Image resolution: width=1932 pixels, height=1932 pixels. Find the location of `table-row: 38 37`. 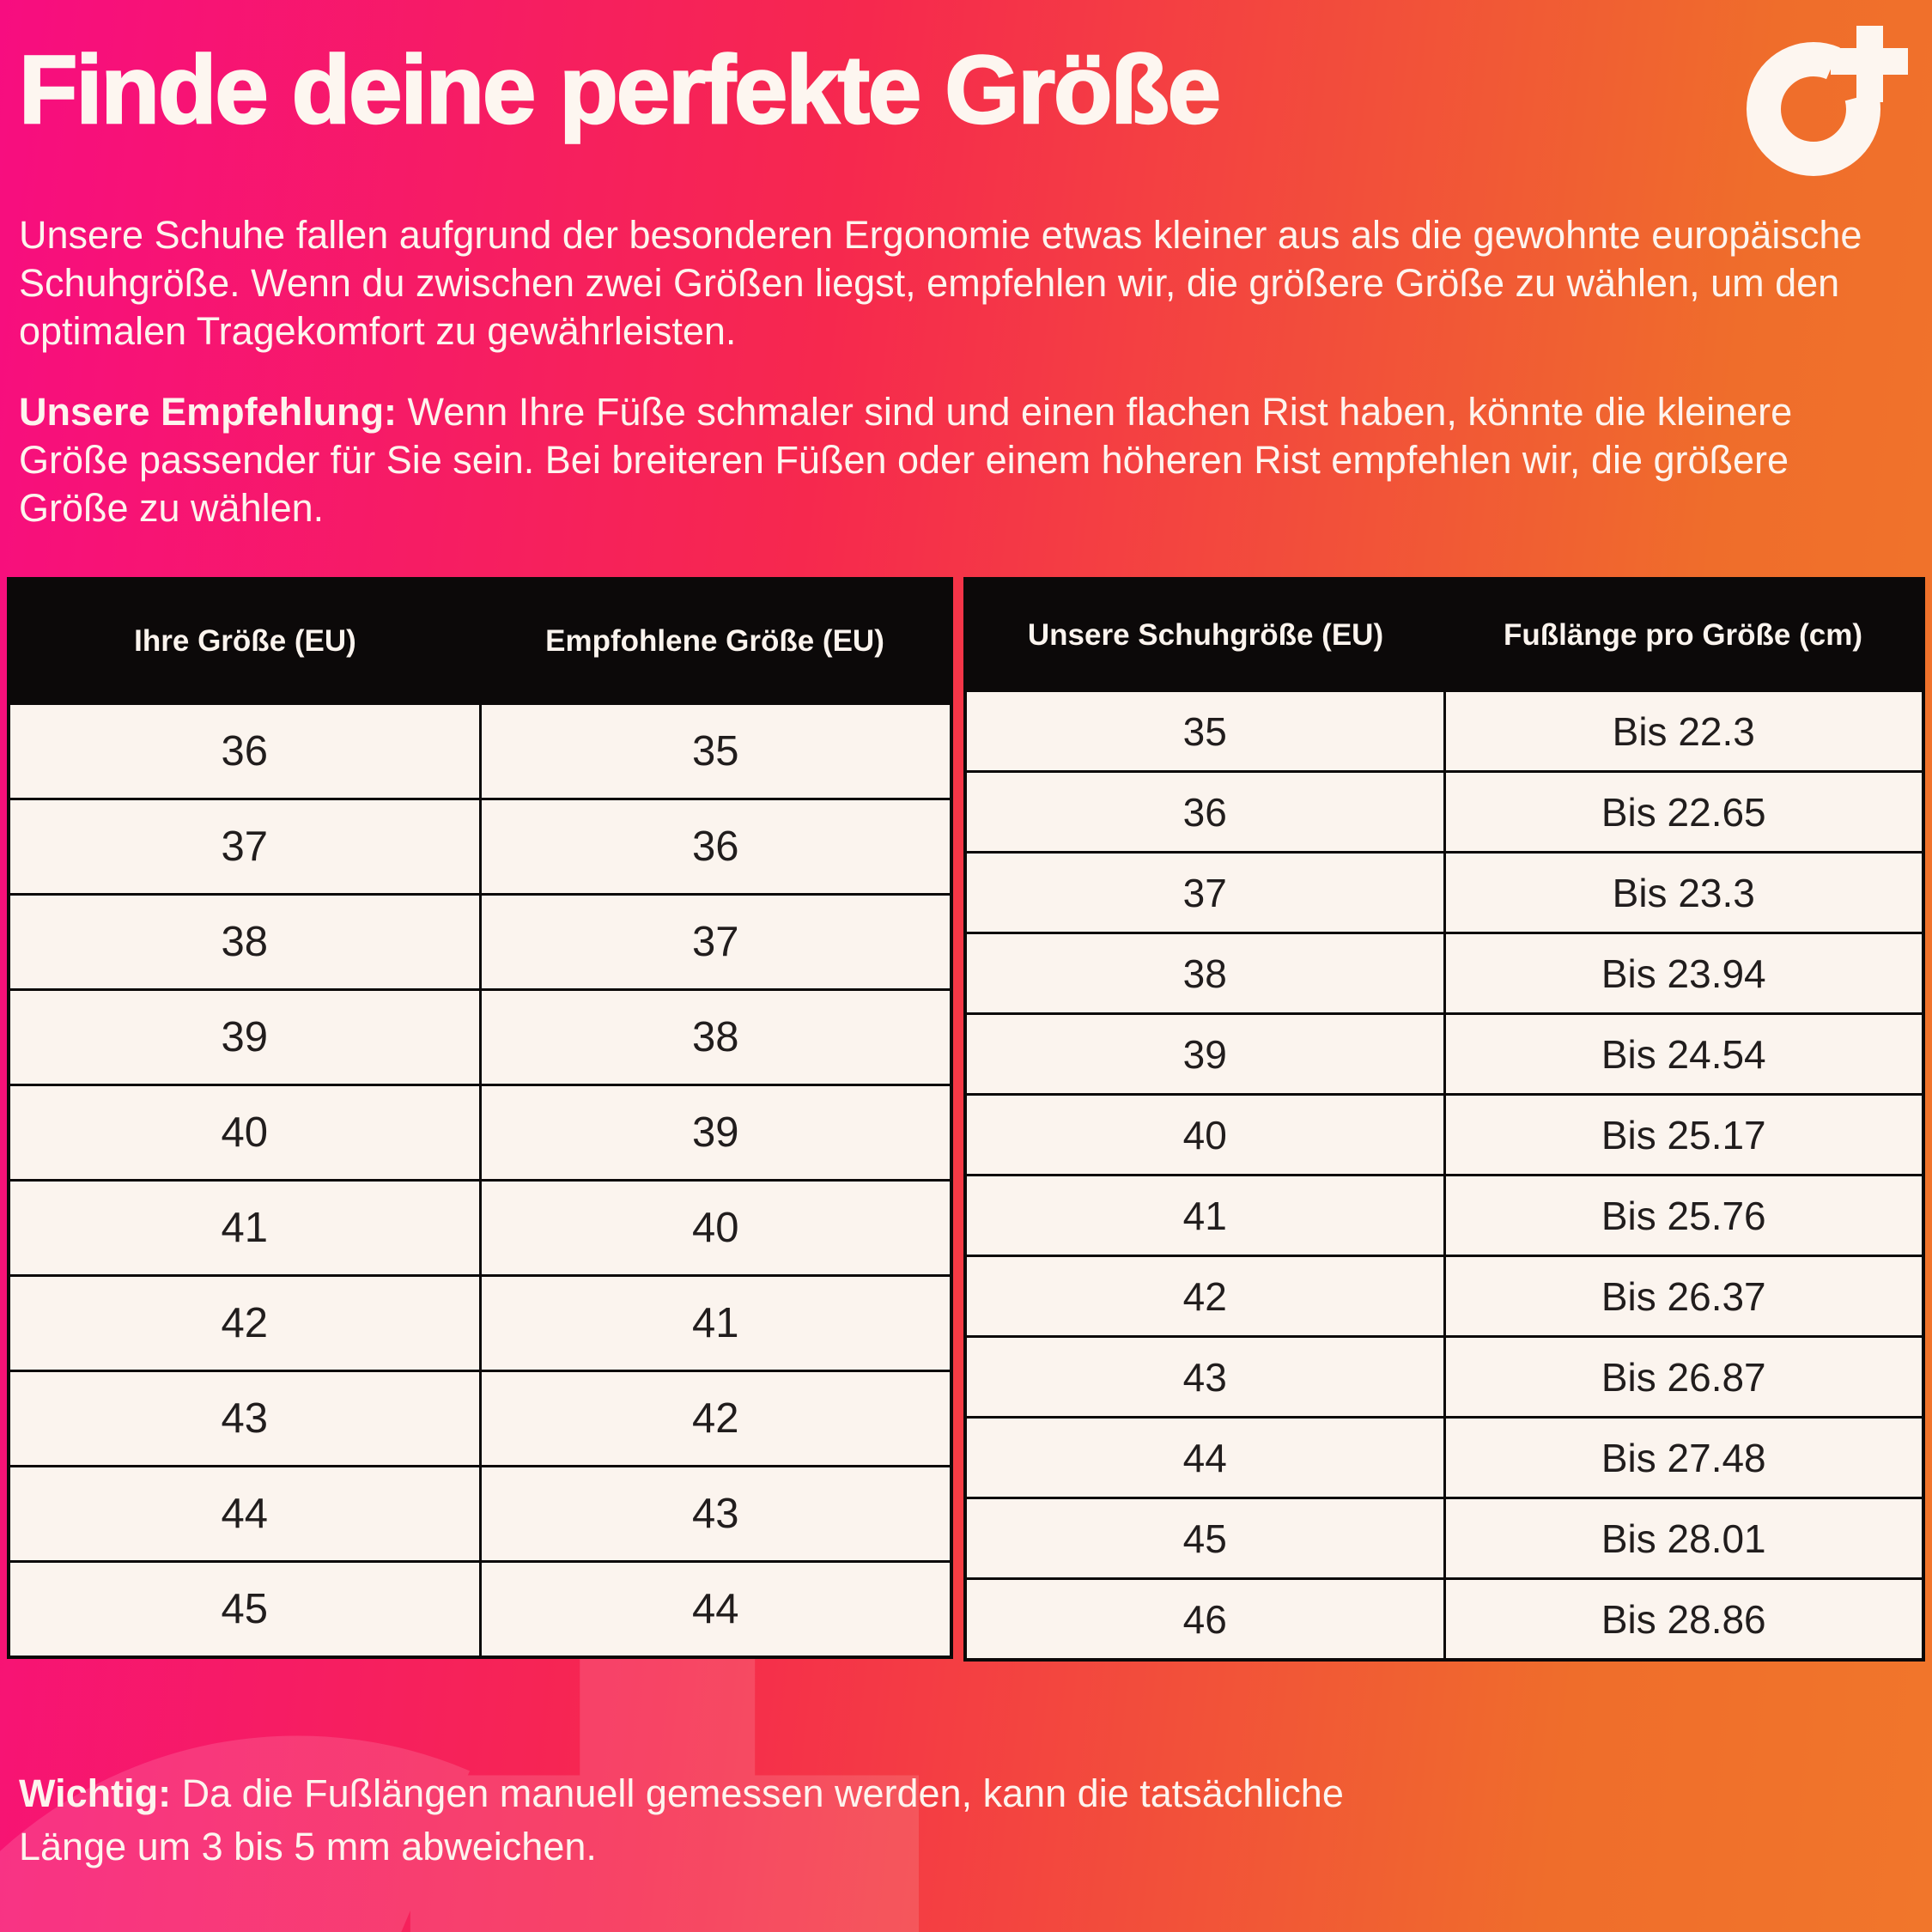

table-row: 38 37 is located at coordinates (480, 942).